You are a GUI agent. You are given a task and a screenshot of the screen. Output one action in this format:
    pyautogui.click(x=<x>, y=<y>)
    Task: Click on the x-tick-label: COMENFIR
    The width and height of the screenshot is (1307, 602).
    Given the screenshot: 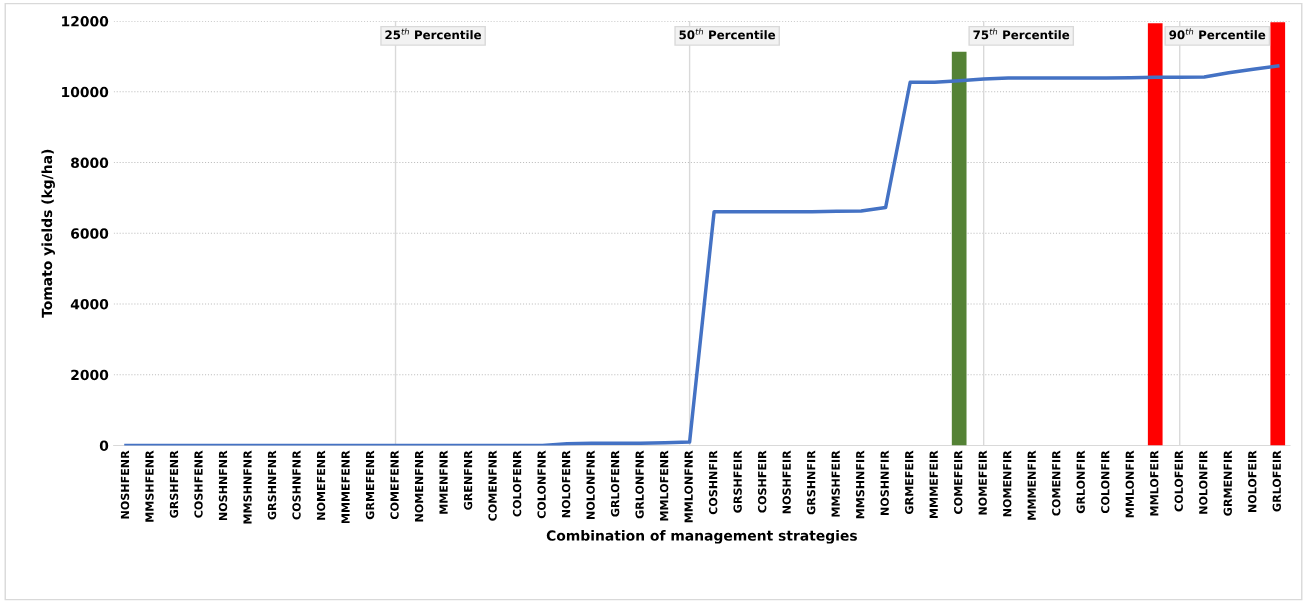 What is the action you would take?
    pyautogui.click(x=1056, y=483)
    